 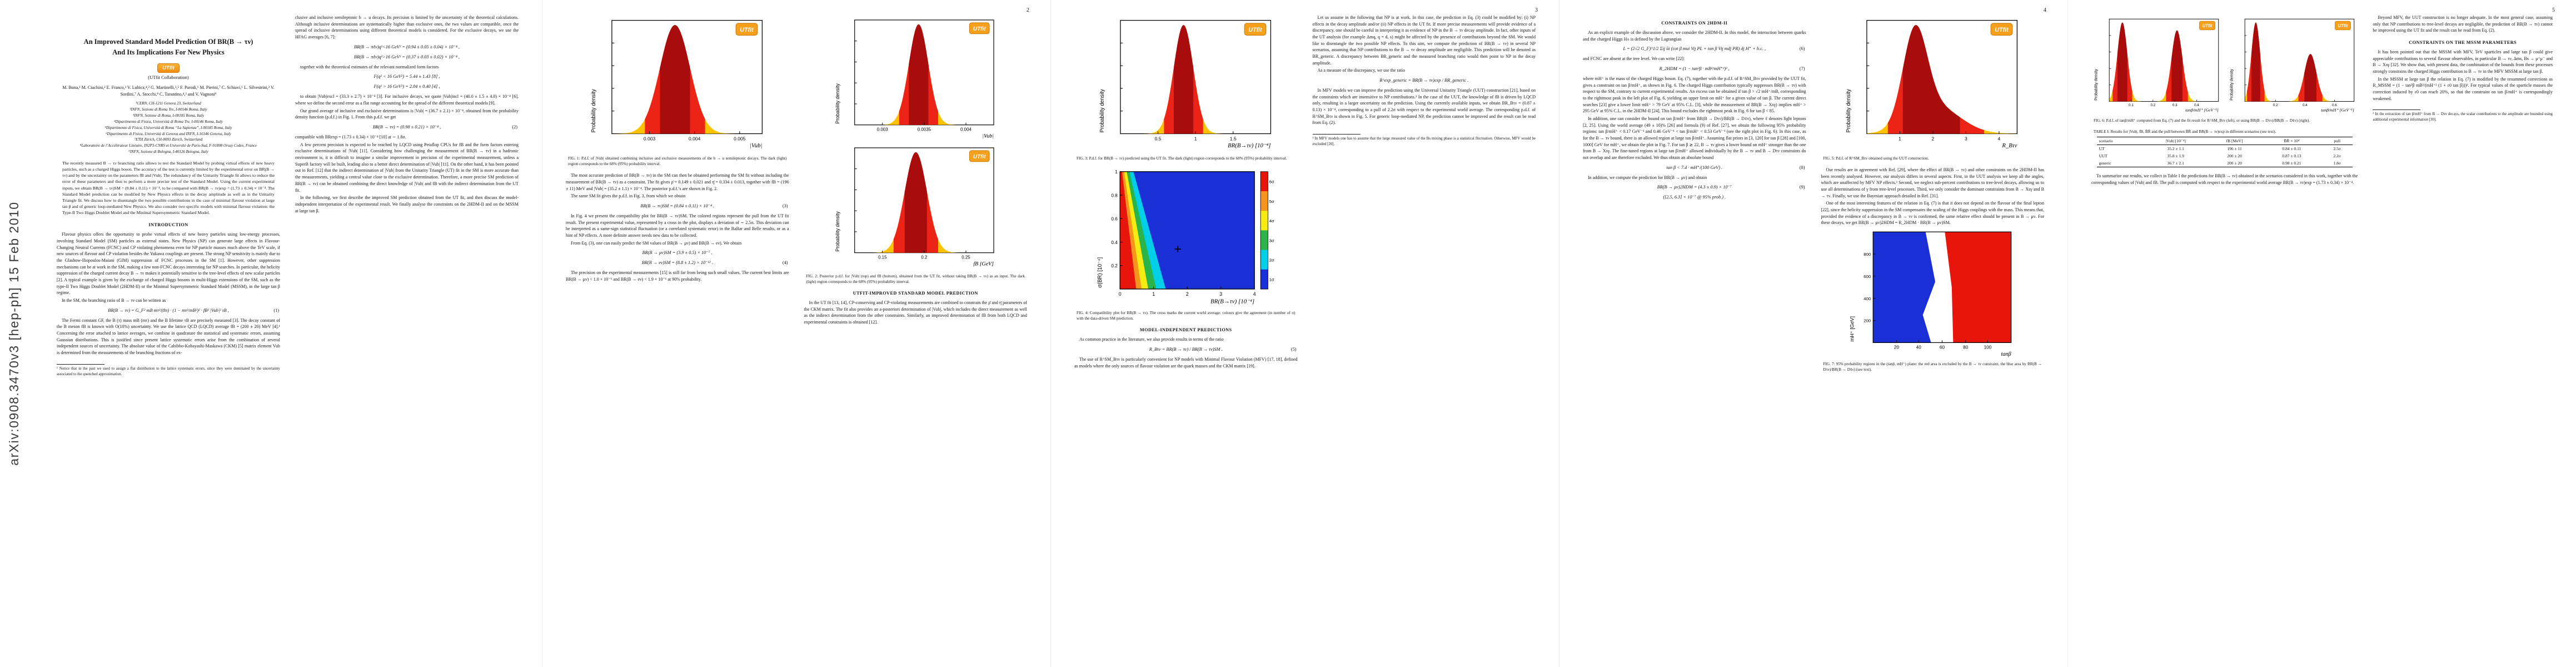 What do you see at coordinates (407, 86) in the screenshot?
I see `equation: F(q² > 16 GeV²) = 2.04 ± 0.40 [4] ,` at bounding box center [407, 86].